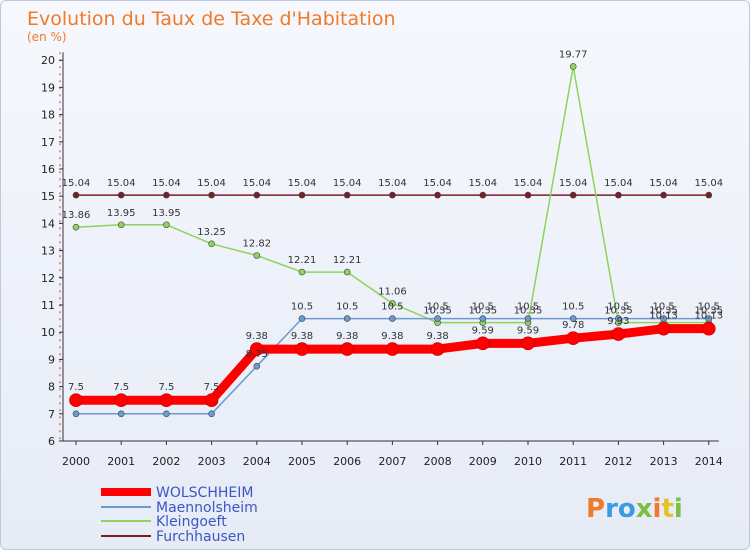 Image resolution: width=750 pixels, height=550 pixels. I want to click on x-tick-label: 2002, so click(166, 461).